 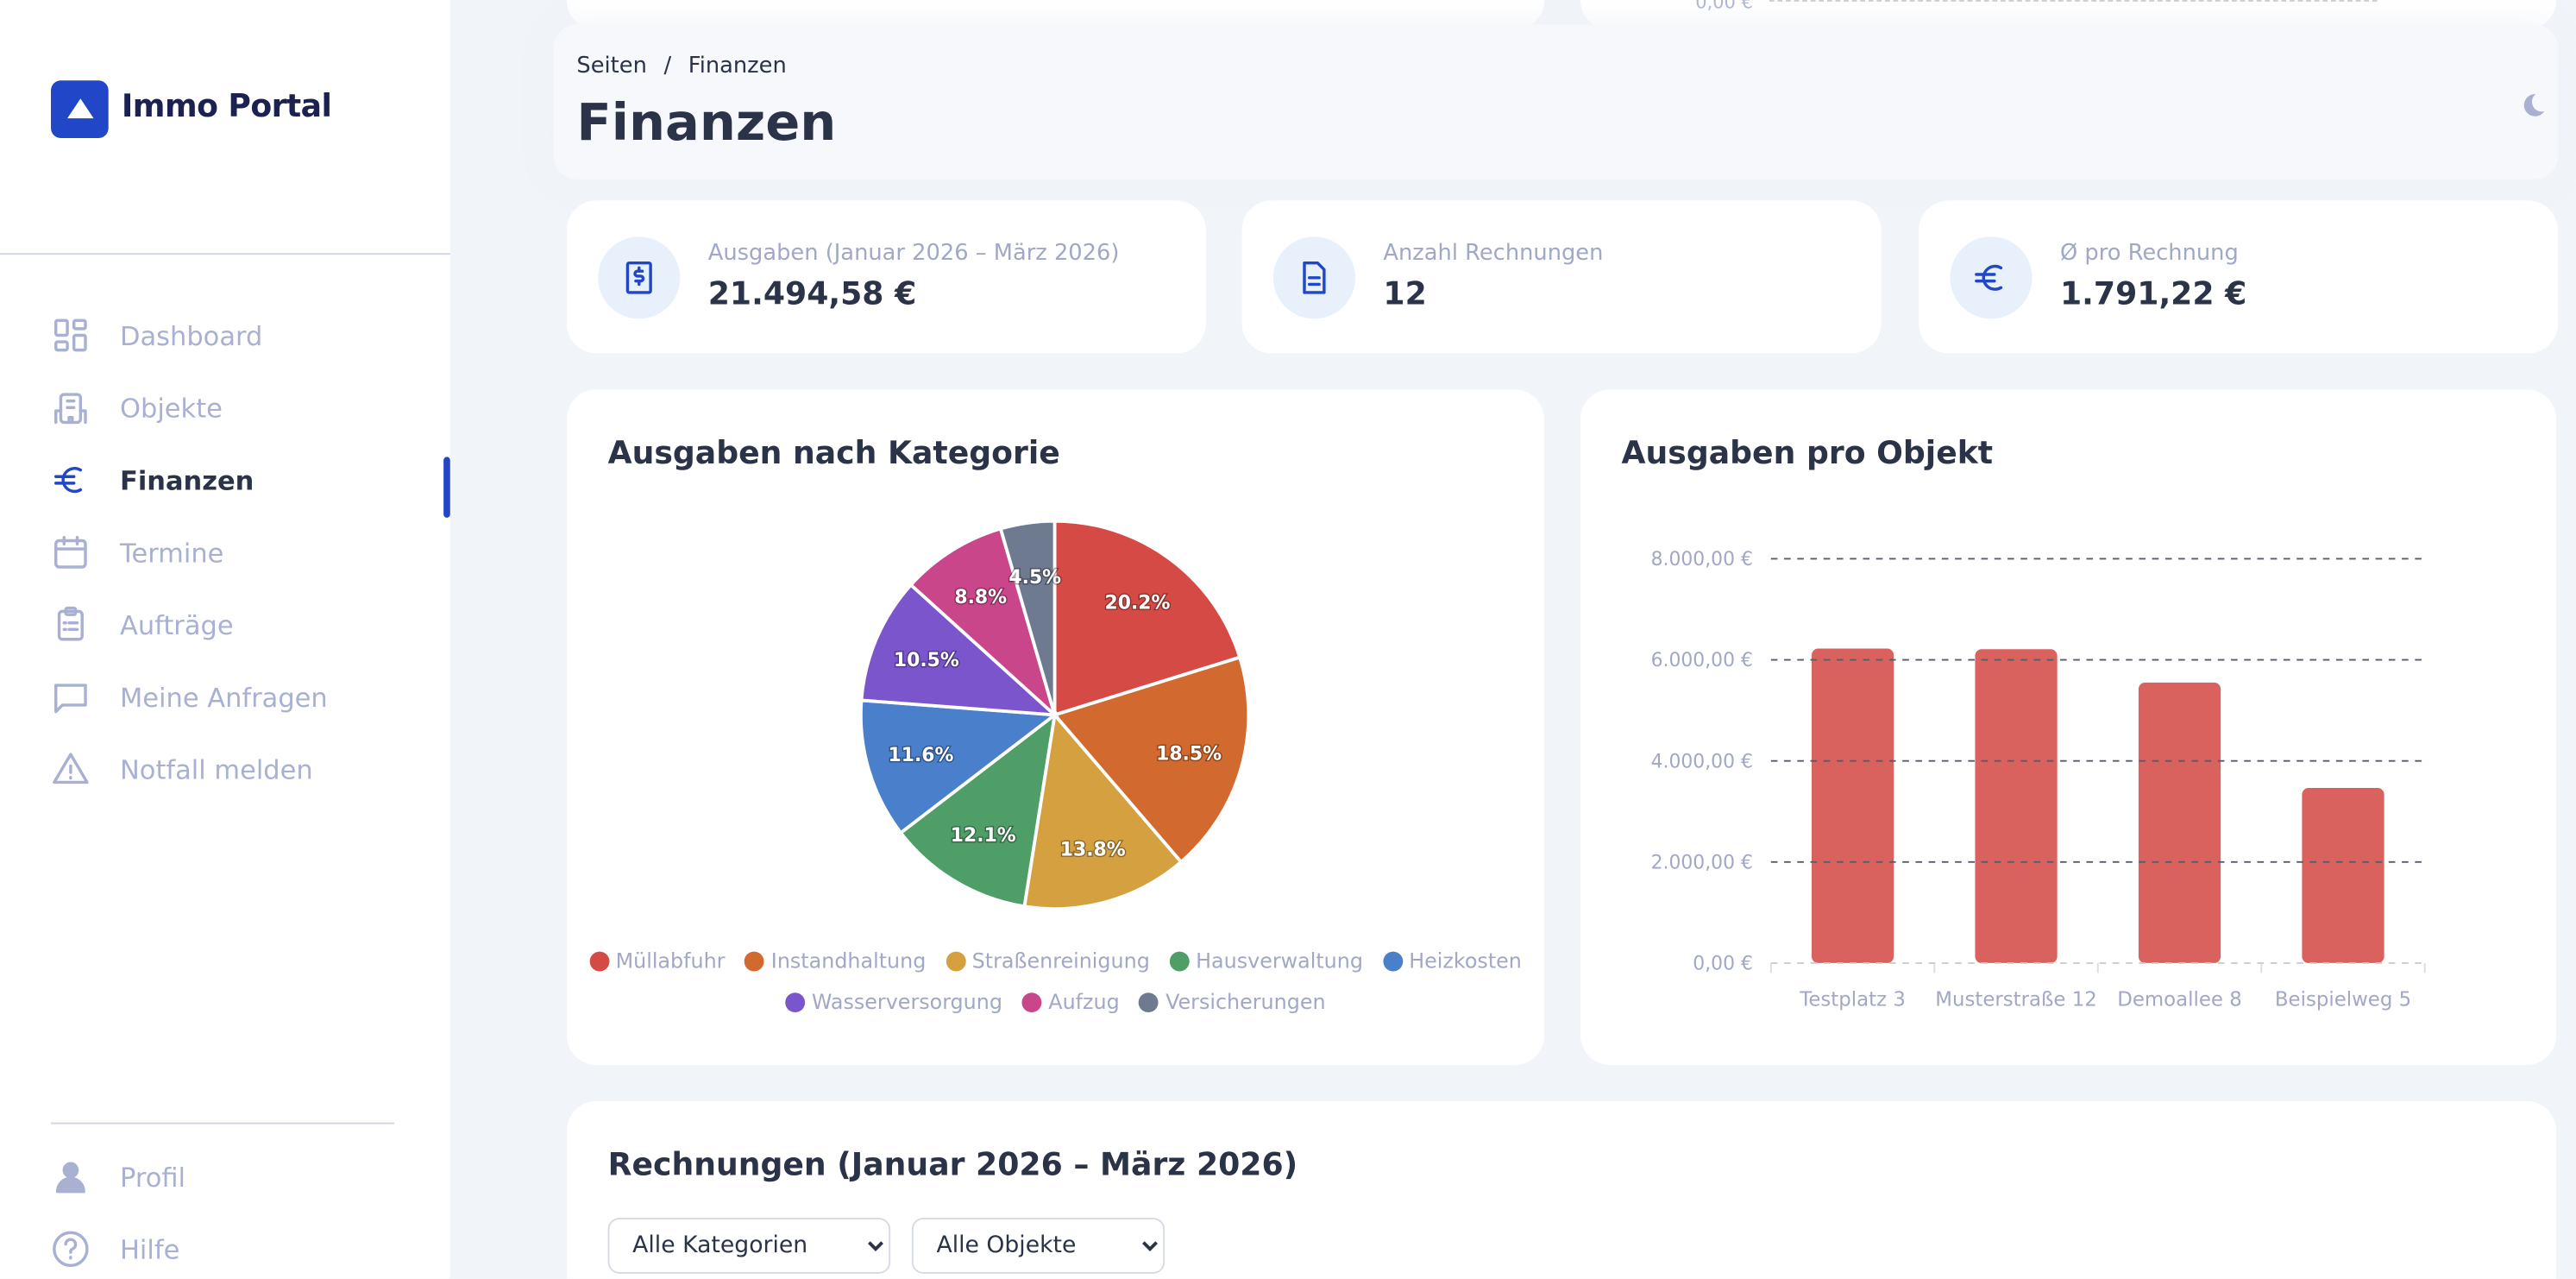 I want to click on bar-musterstraße-12, so click(x=2017, y=806).